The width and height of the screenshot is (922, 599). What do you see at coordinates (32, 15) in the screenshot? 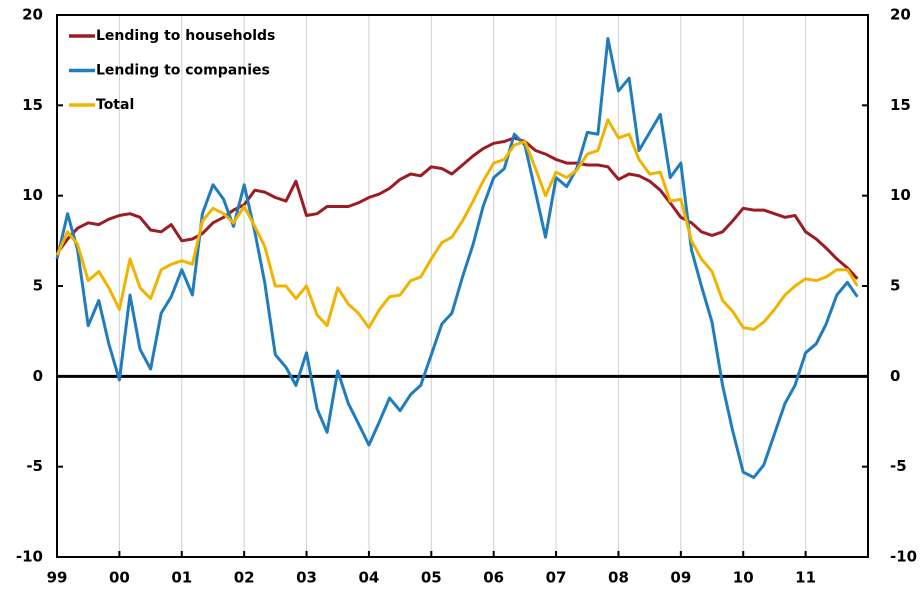
I see `y-tick-label: 20` at bounding box center [32, 15].